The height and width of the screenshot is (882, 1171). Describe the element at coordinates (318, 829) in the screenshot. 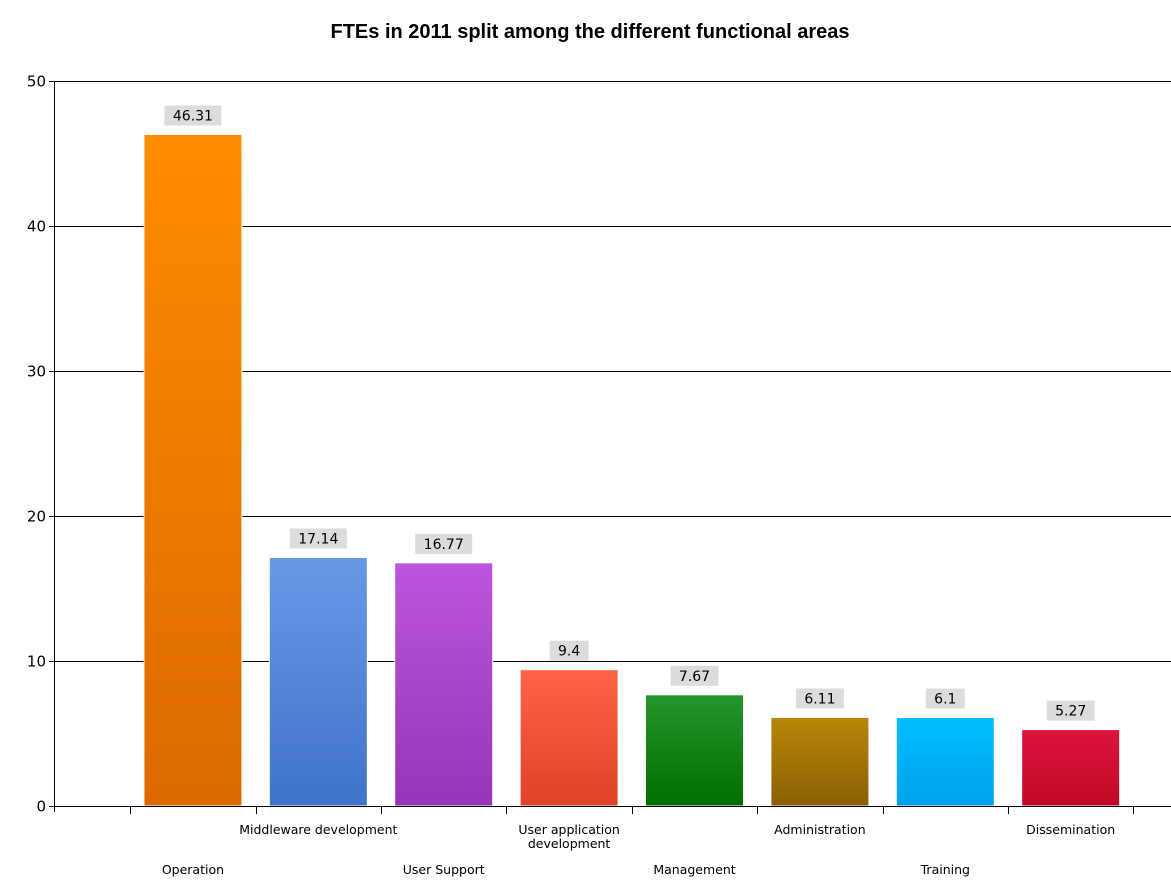

I see `category-label: Middleware development` at that location.